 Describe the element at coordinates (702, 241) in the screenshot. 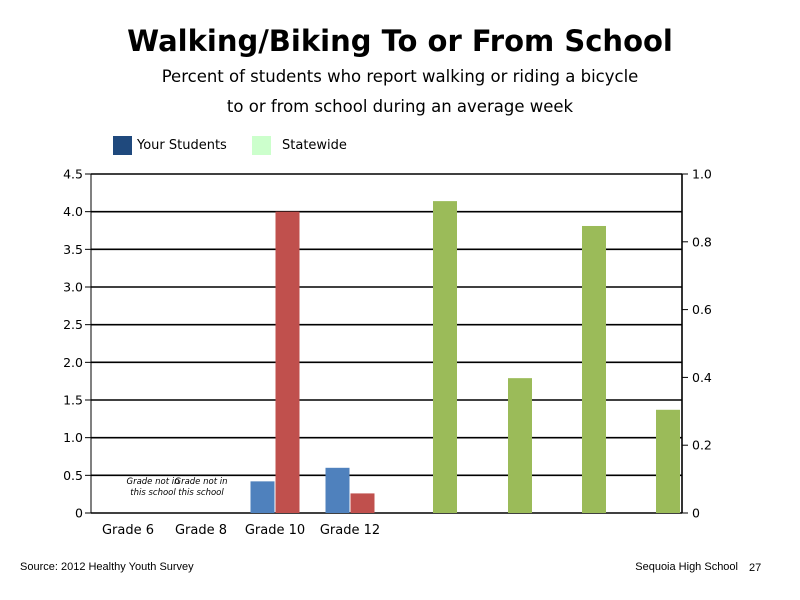

I see `y-tick-label-right-4: 0.8` at that location.